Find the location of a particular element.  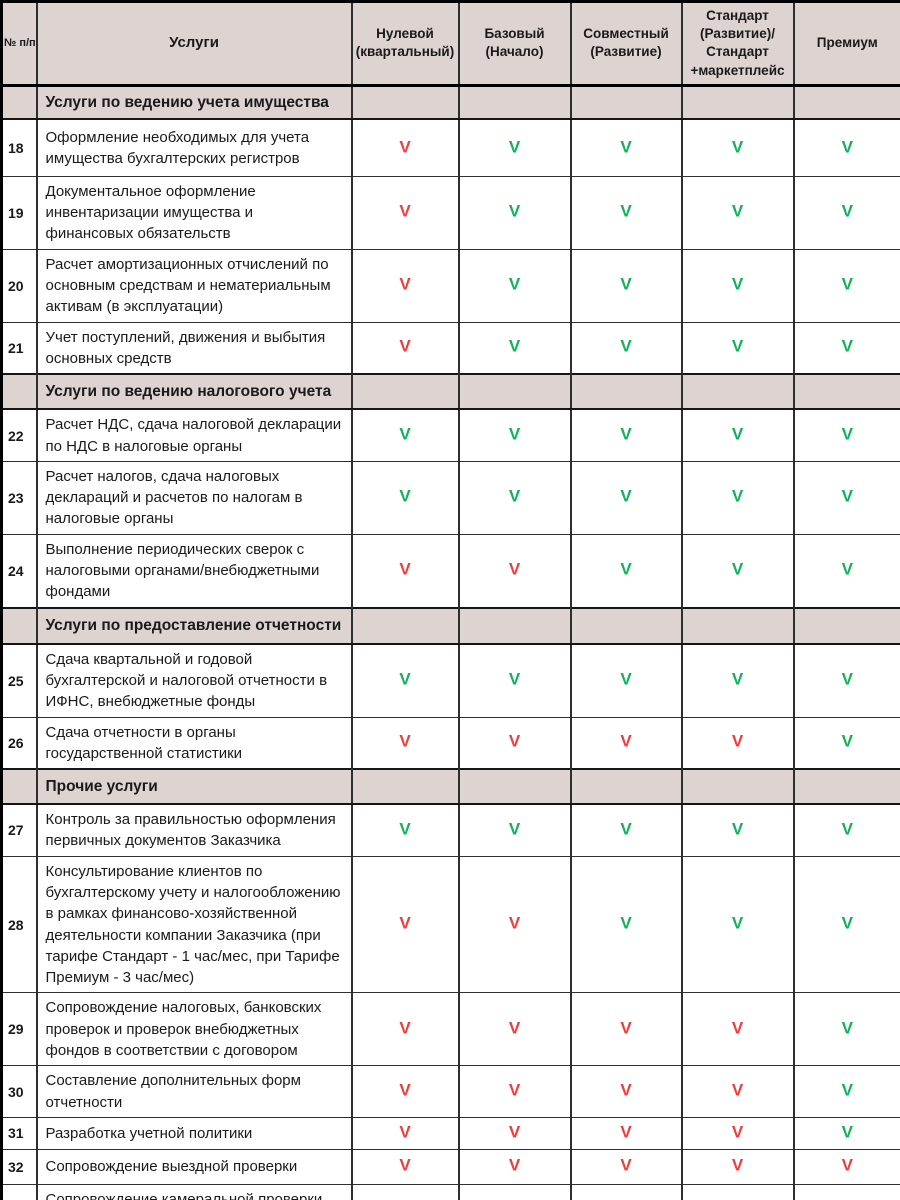

service-number: 29 is located at coordinates (19, 1029).